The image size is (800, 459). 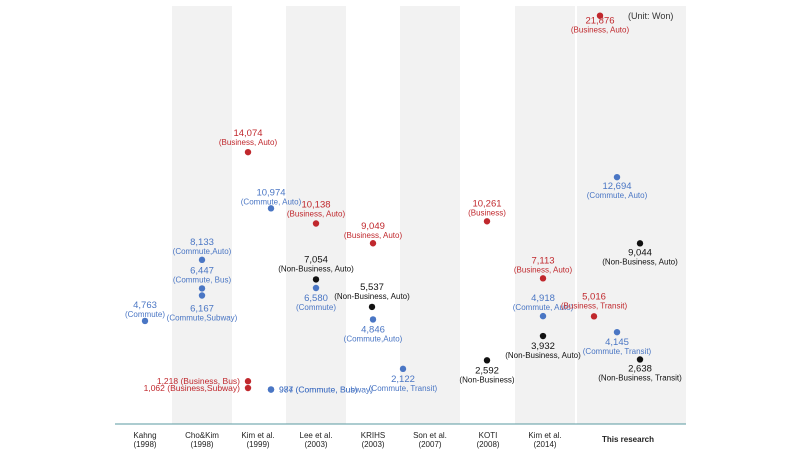 I want to click on category-label: Son et al., so click(x=430, y=435).